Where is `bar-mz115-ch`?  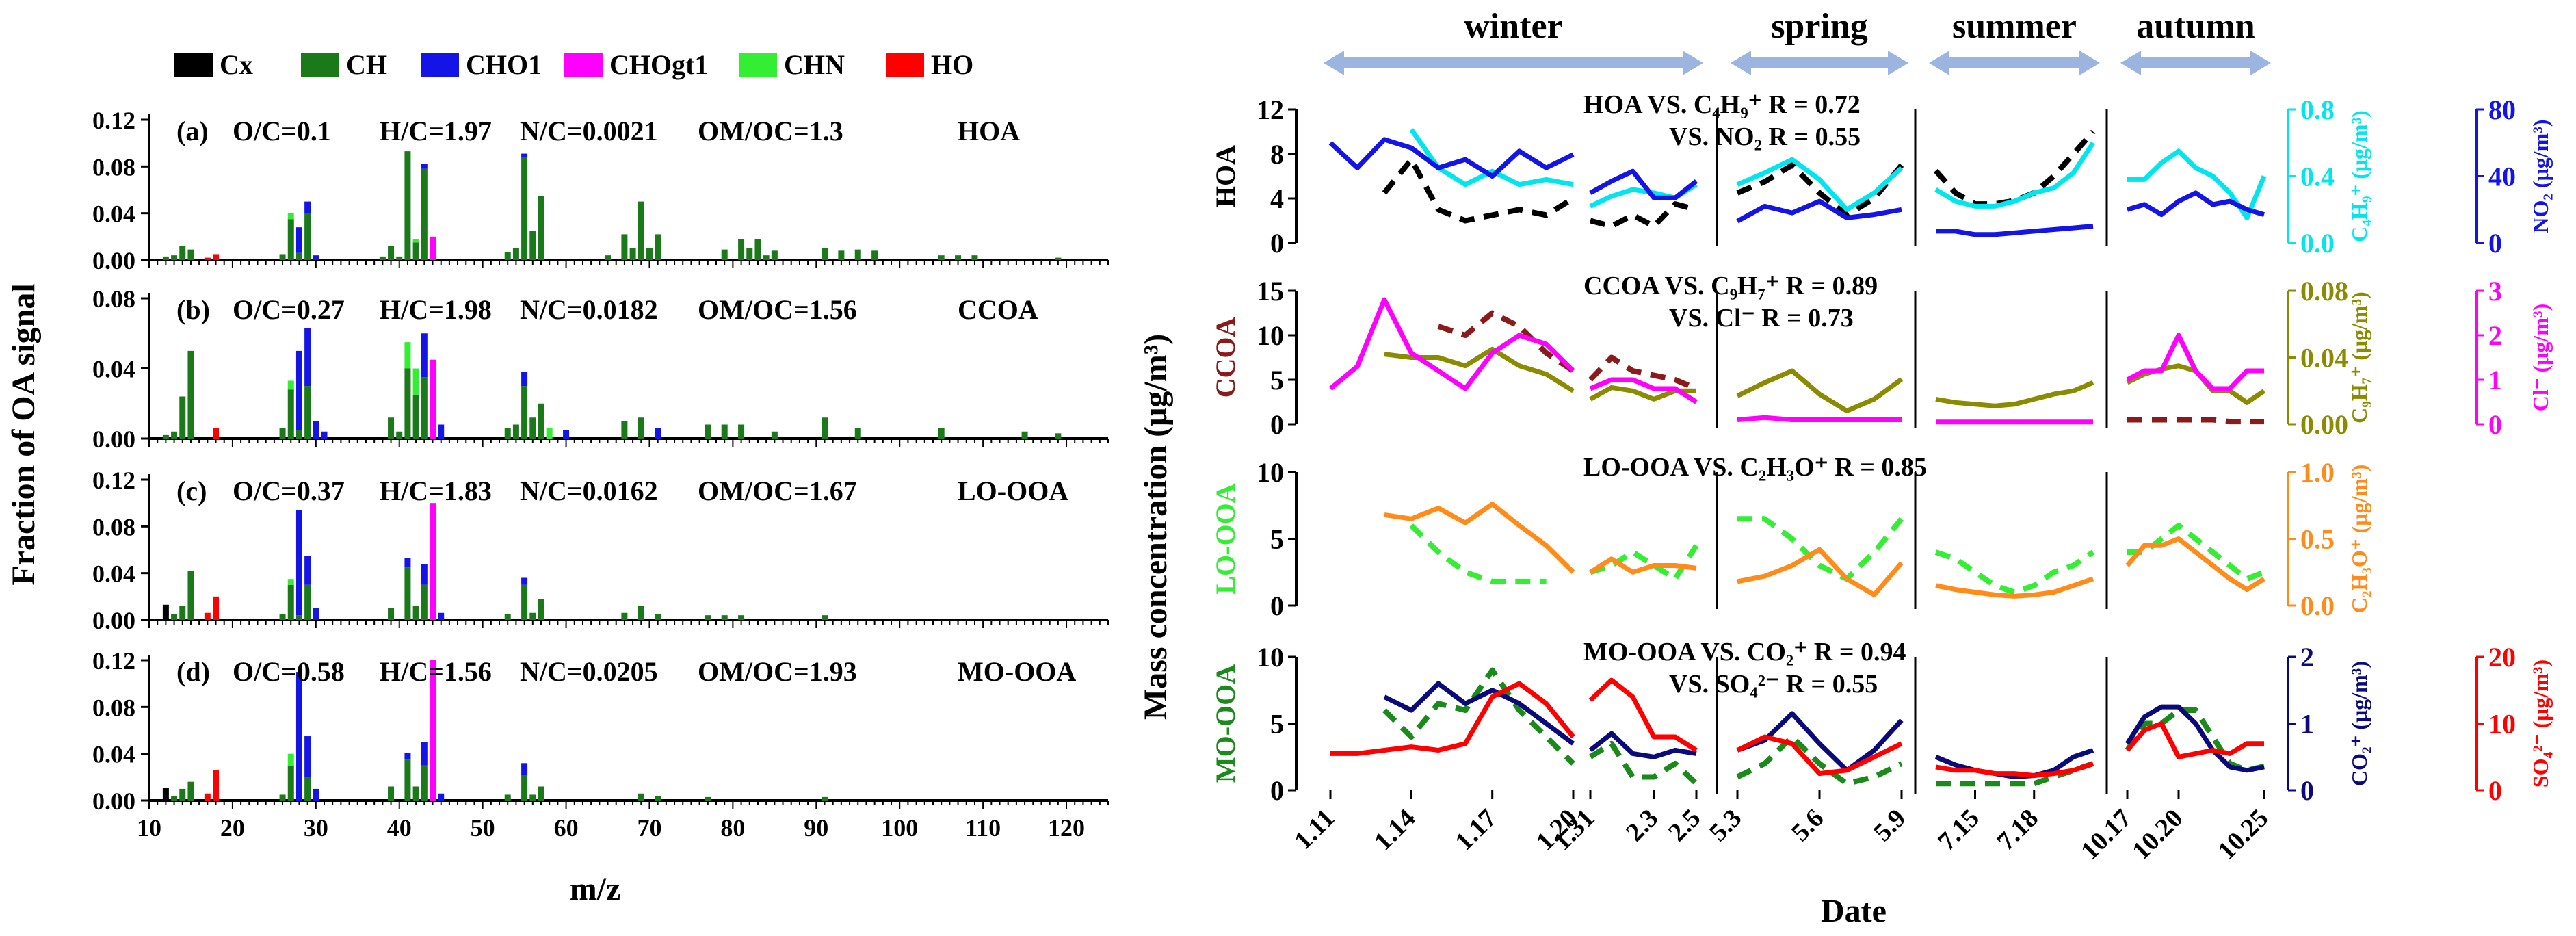 bar-mz115-ch is located at coordinates (1024, 435).